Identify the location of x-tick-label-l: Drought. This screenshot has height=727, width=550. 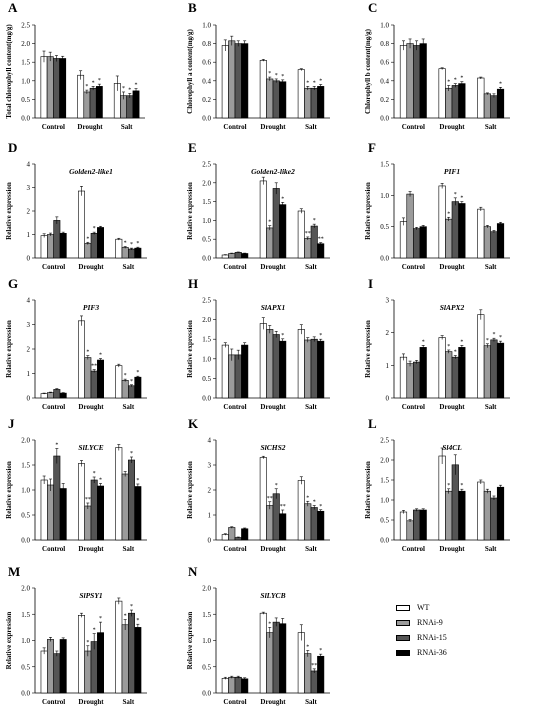
(452, 549).